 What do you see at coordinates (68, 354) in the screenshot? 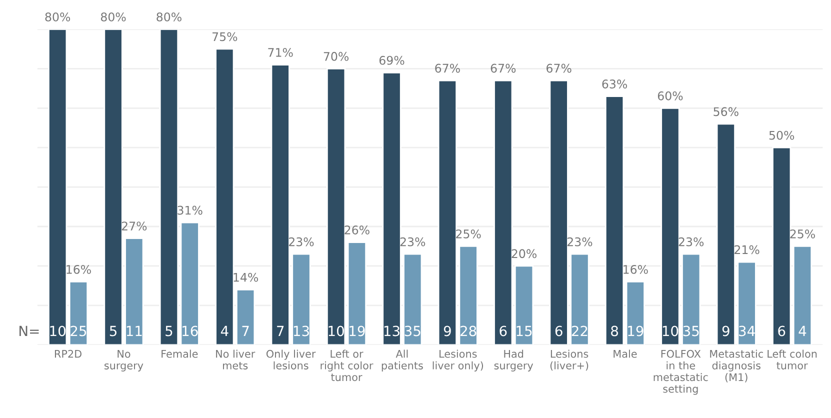
I see `x-tick-label: RP2D` at bounding box center [68, 354].